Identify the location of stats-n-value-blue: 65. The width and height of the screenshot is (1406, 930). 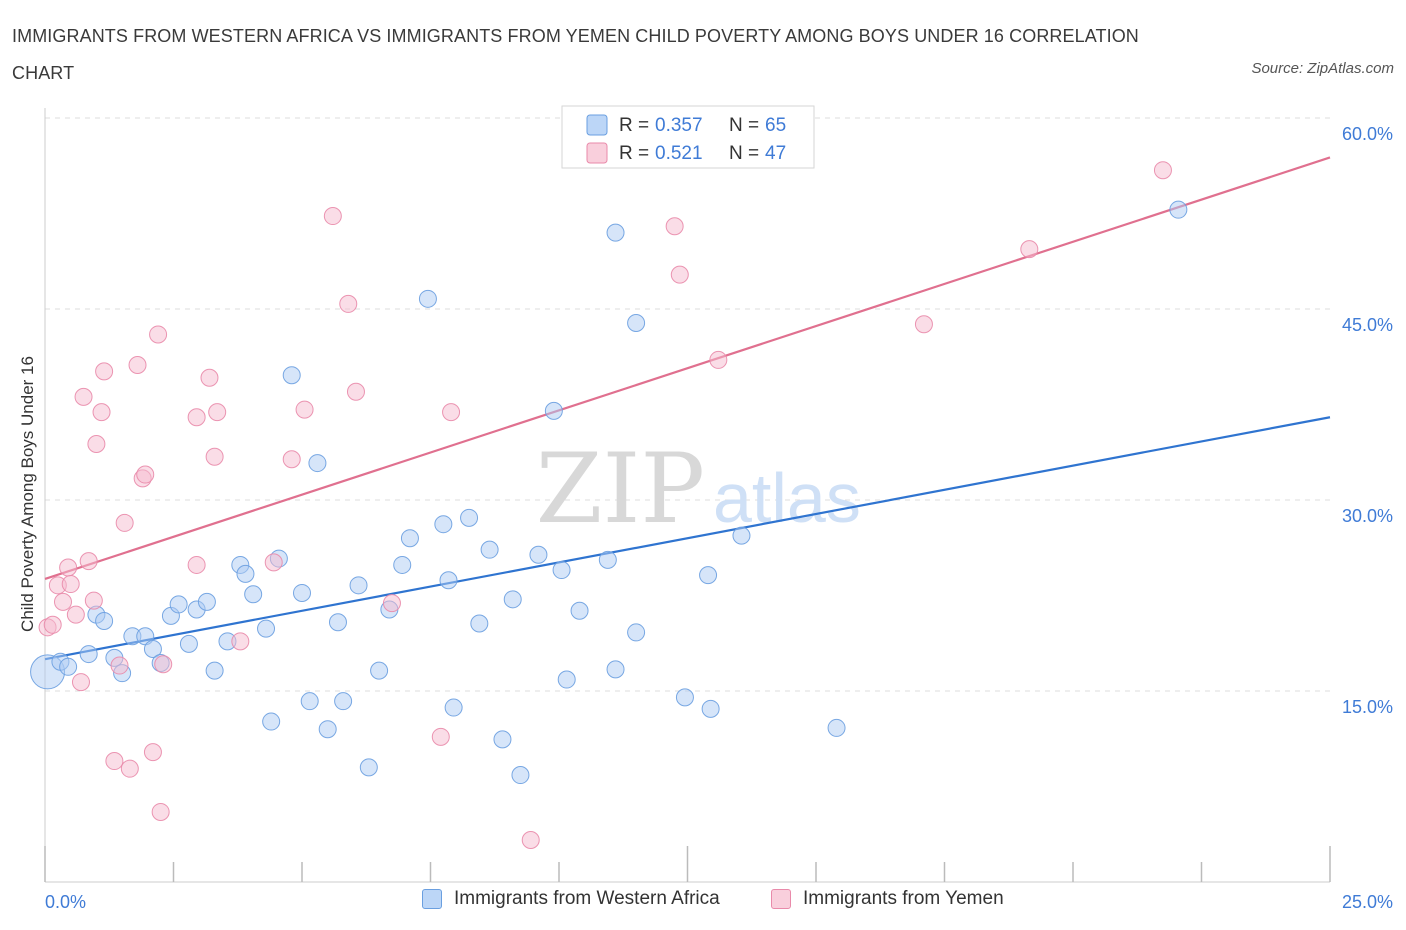
(775, 125).